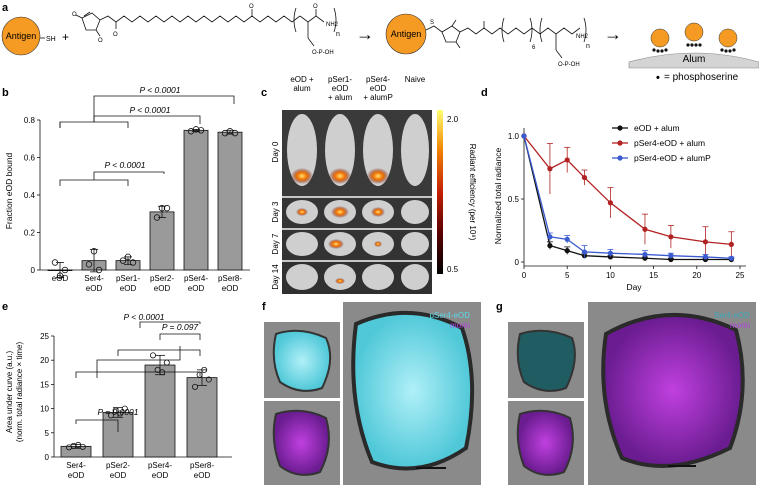  What do you see at coordinates (657, 128) in the screenshot?
I see `d-legend-label: eOD + alum` at bounding box center [657, 128].